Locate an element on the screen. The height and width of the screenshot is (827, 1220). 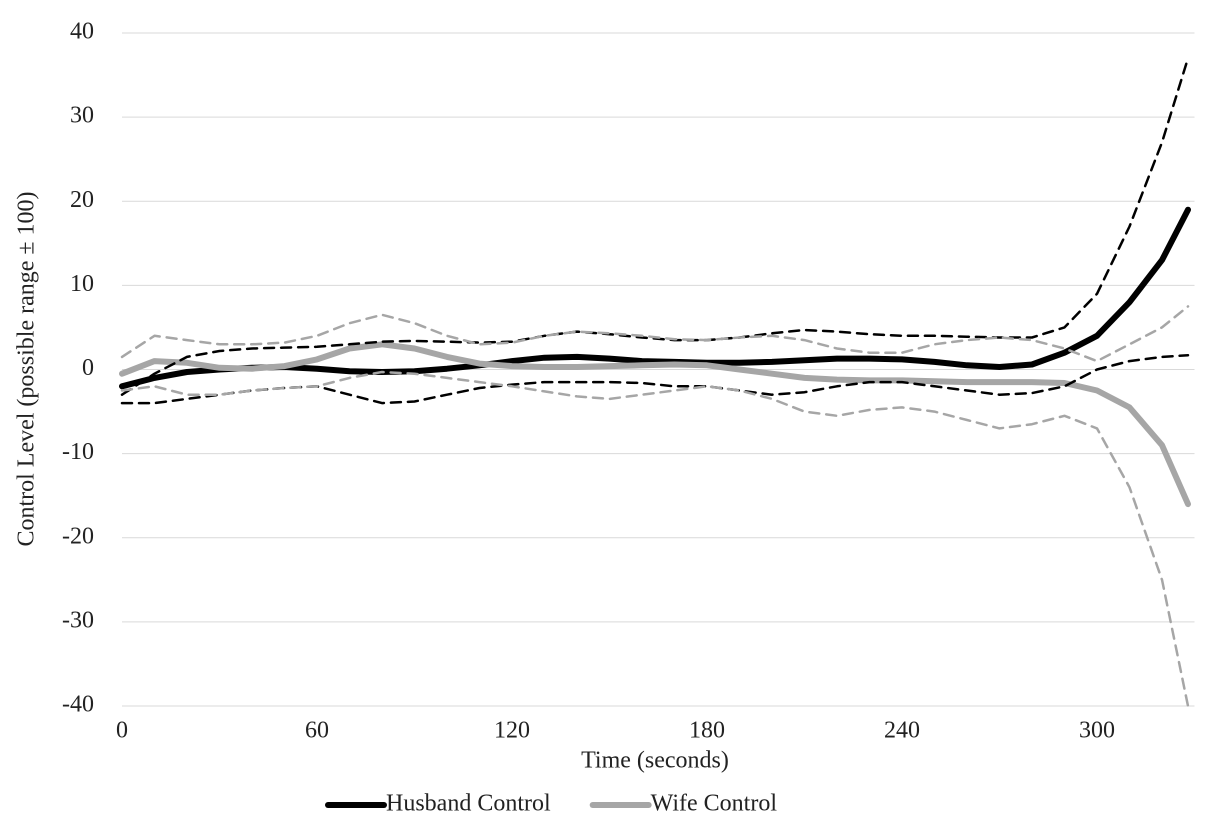
legend-label: Wife Control is located at coordinates (714, 804).